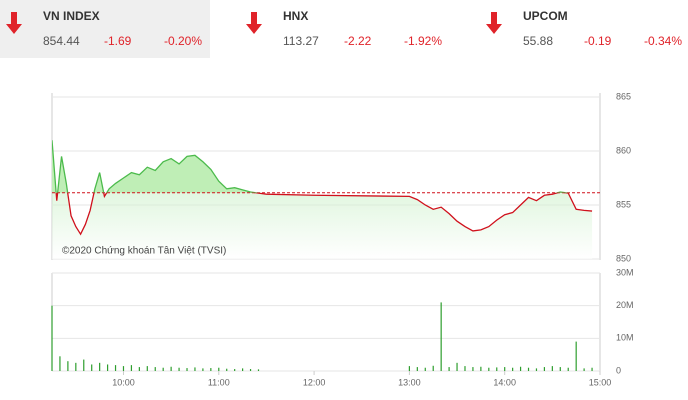 The height and width of the screenshot is (400, 688). What do you see at coordinates (123, 382) in the screenshot?
I see `x-tick-label: 10:00` at bounding box center [123, 382].